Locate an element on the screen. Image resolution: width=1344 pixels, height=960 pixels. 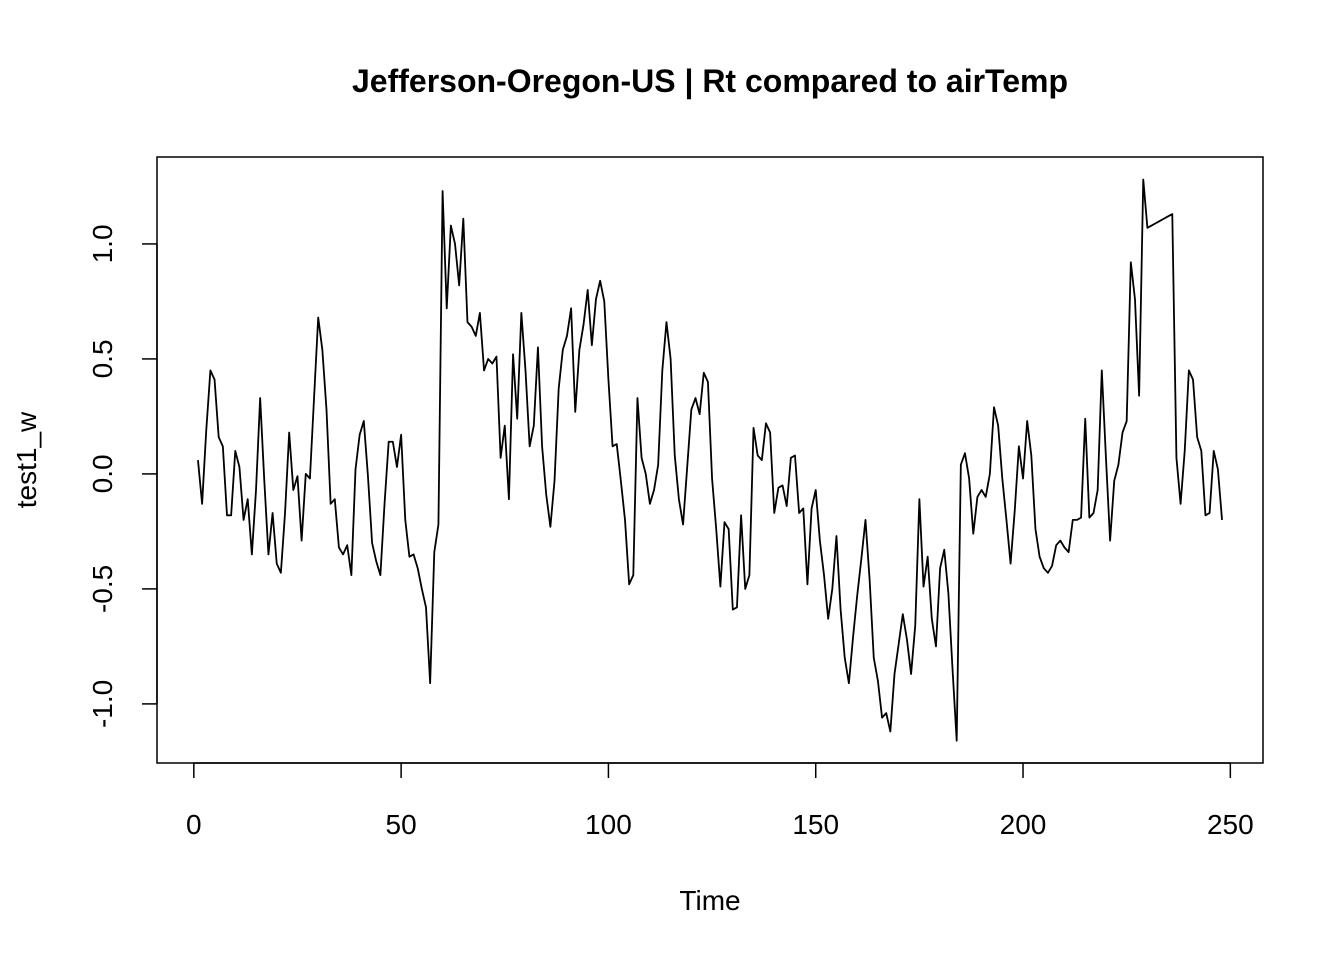
x-tick-label: 100 is located at coordinates (608, 824).